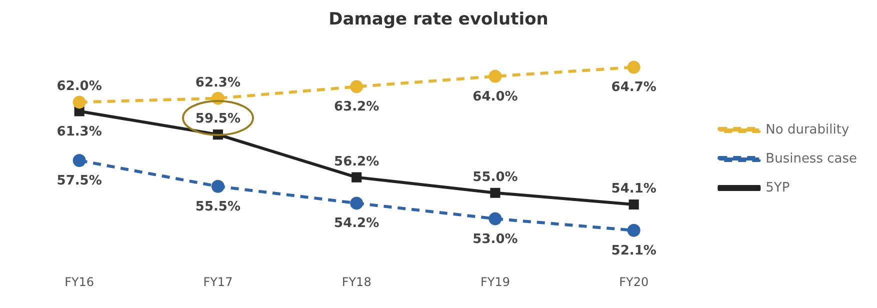 The height and width of the screenshot is (308, 877). Describe the element at coordinates (79, 86) in the screenshot. I see `data-label: 62.0%` at that location.